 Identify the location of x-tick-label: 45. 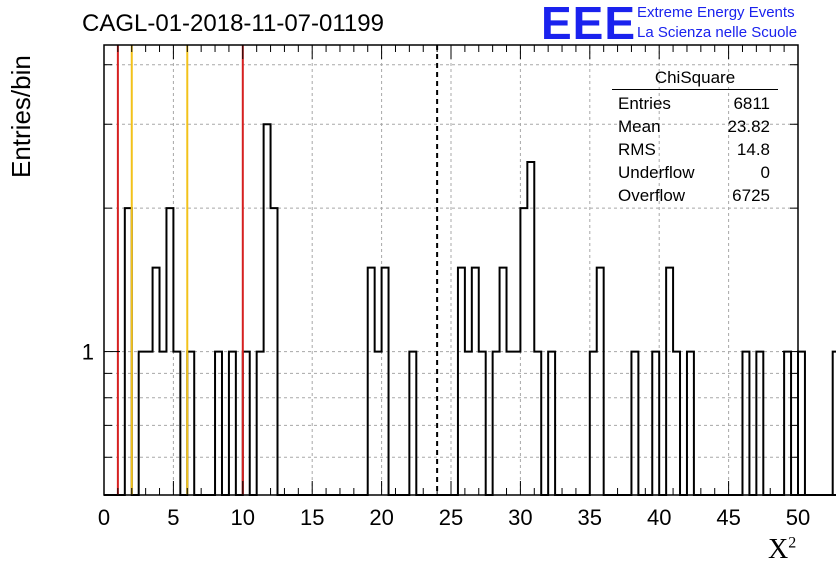
(728, 517).